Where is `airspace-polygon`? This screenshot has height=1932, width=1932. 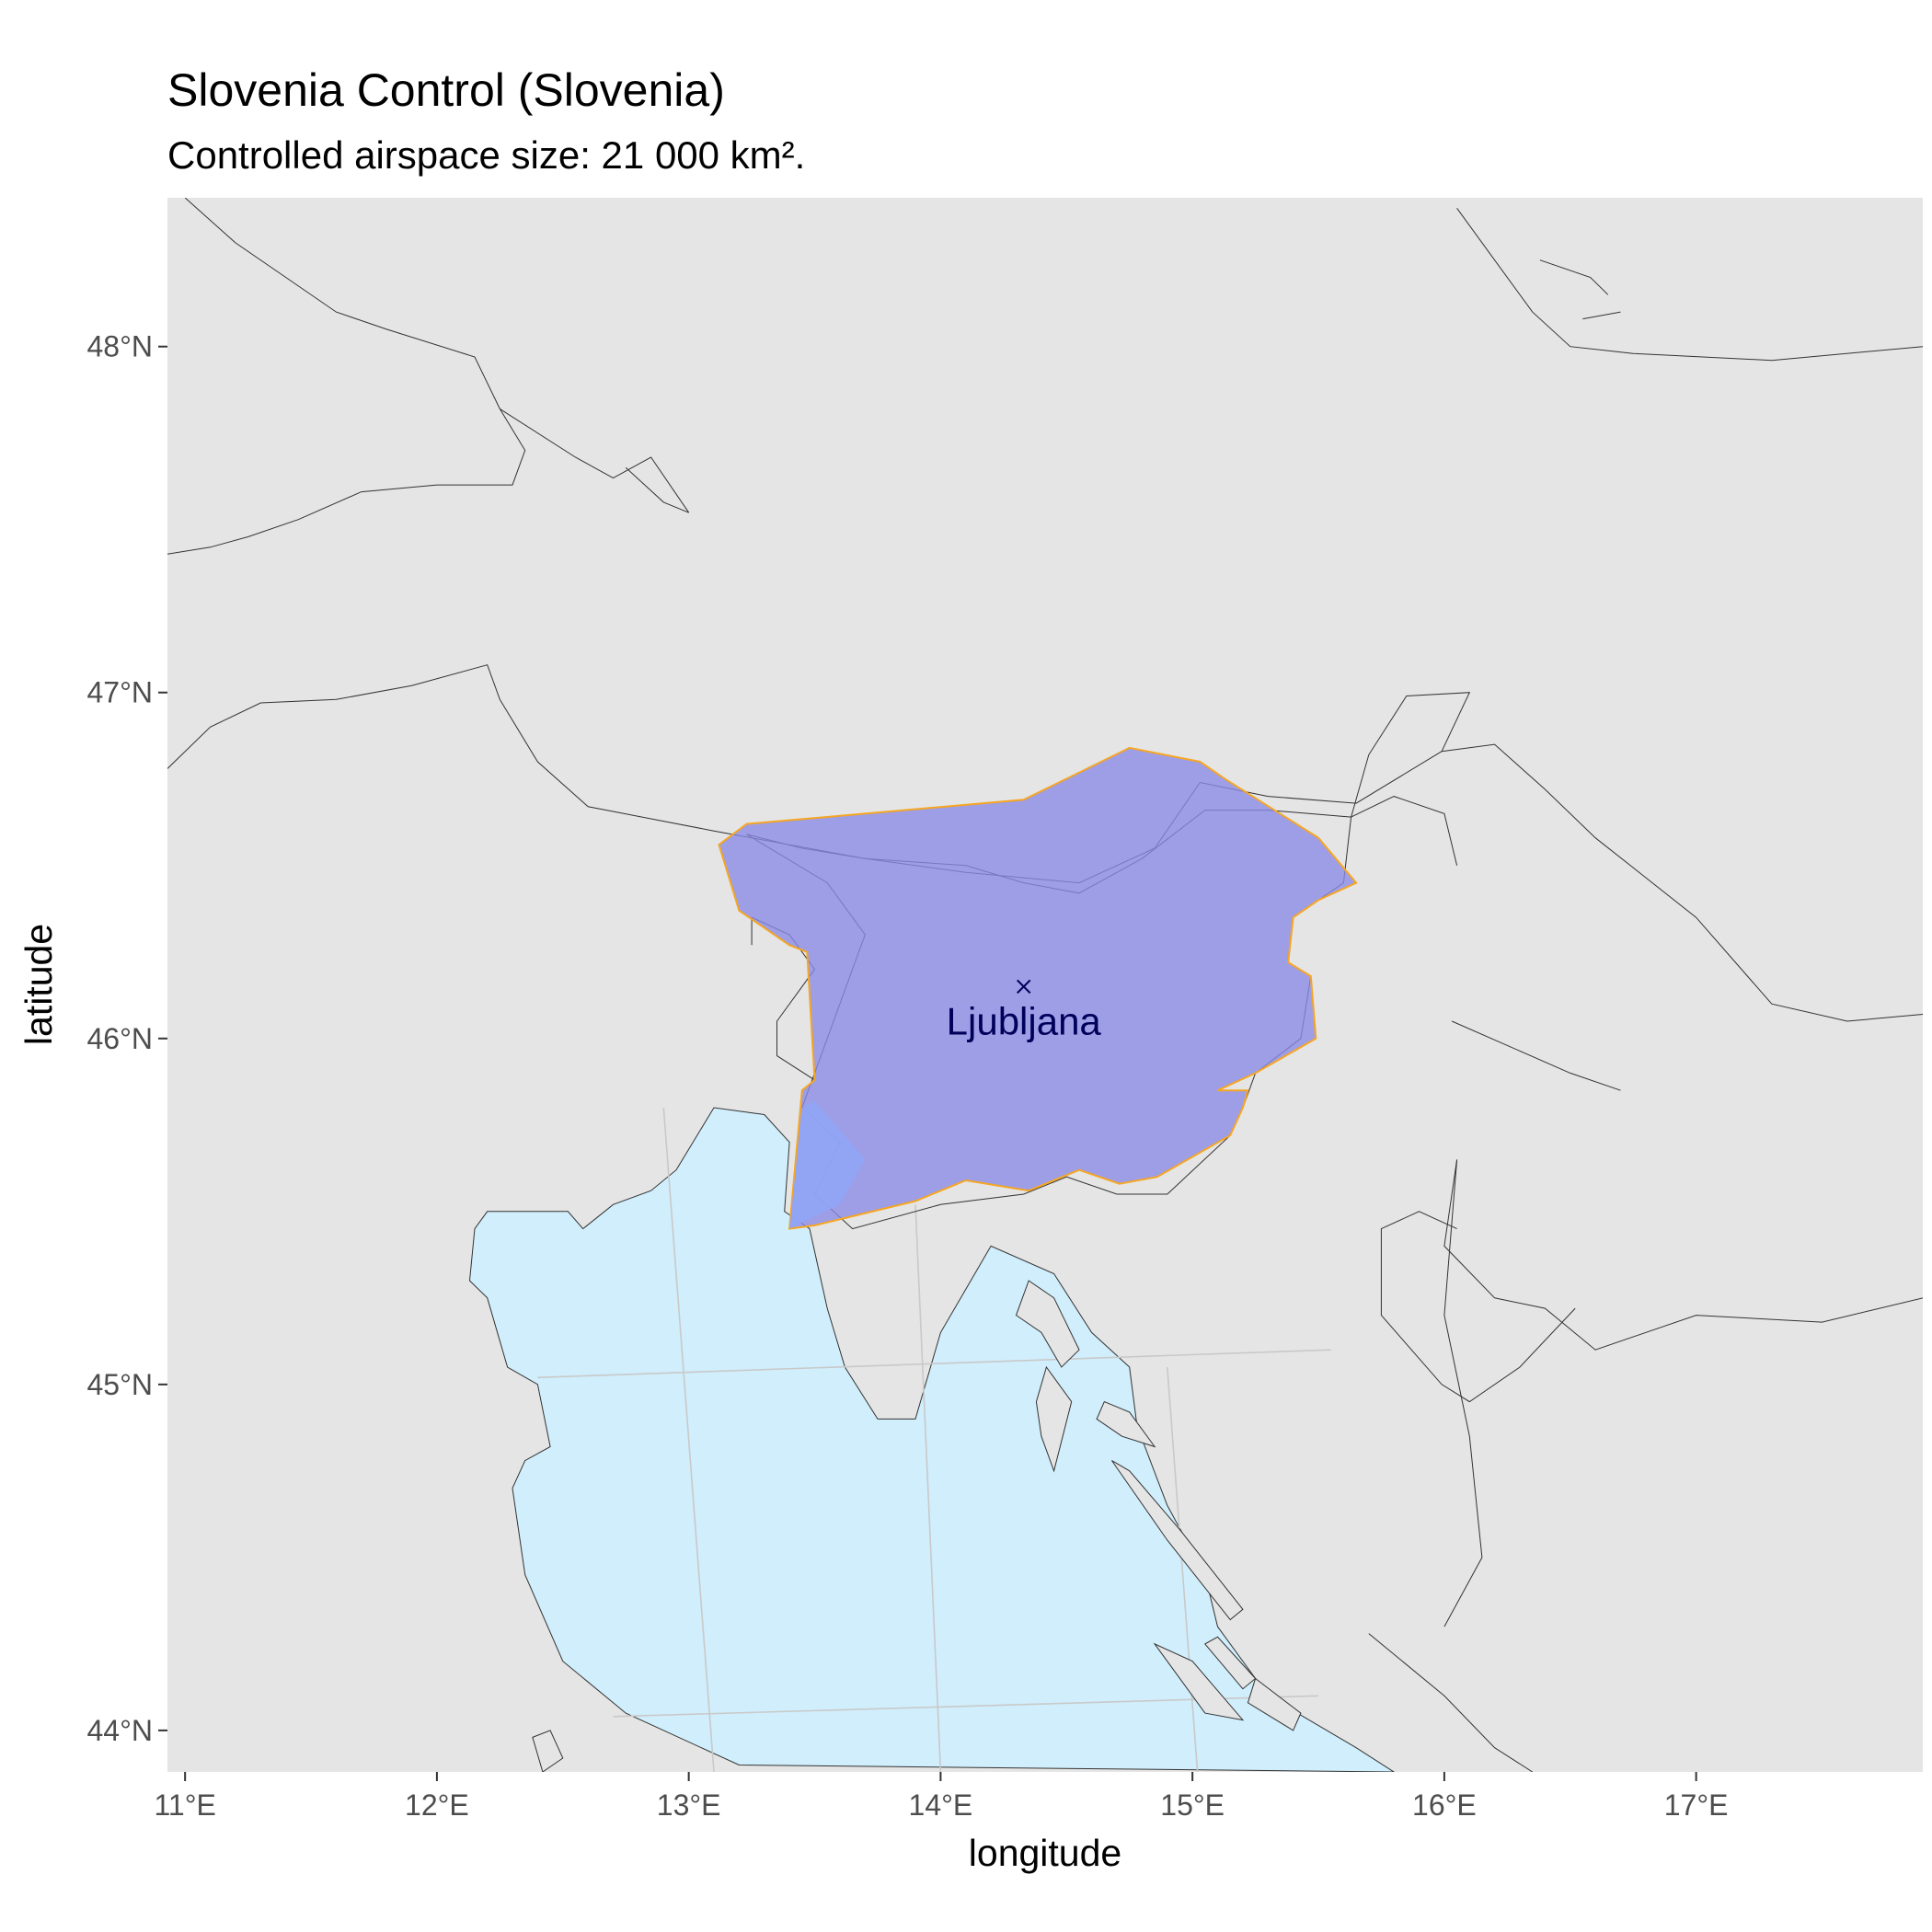 airspace-polygon is located at coordinates (1038, 988).